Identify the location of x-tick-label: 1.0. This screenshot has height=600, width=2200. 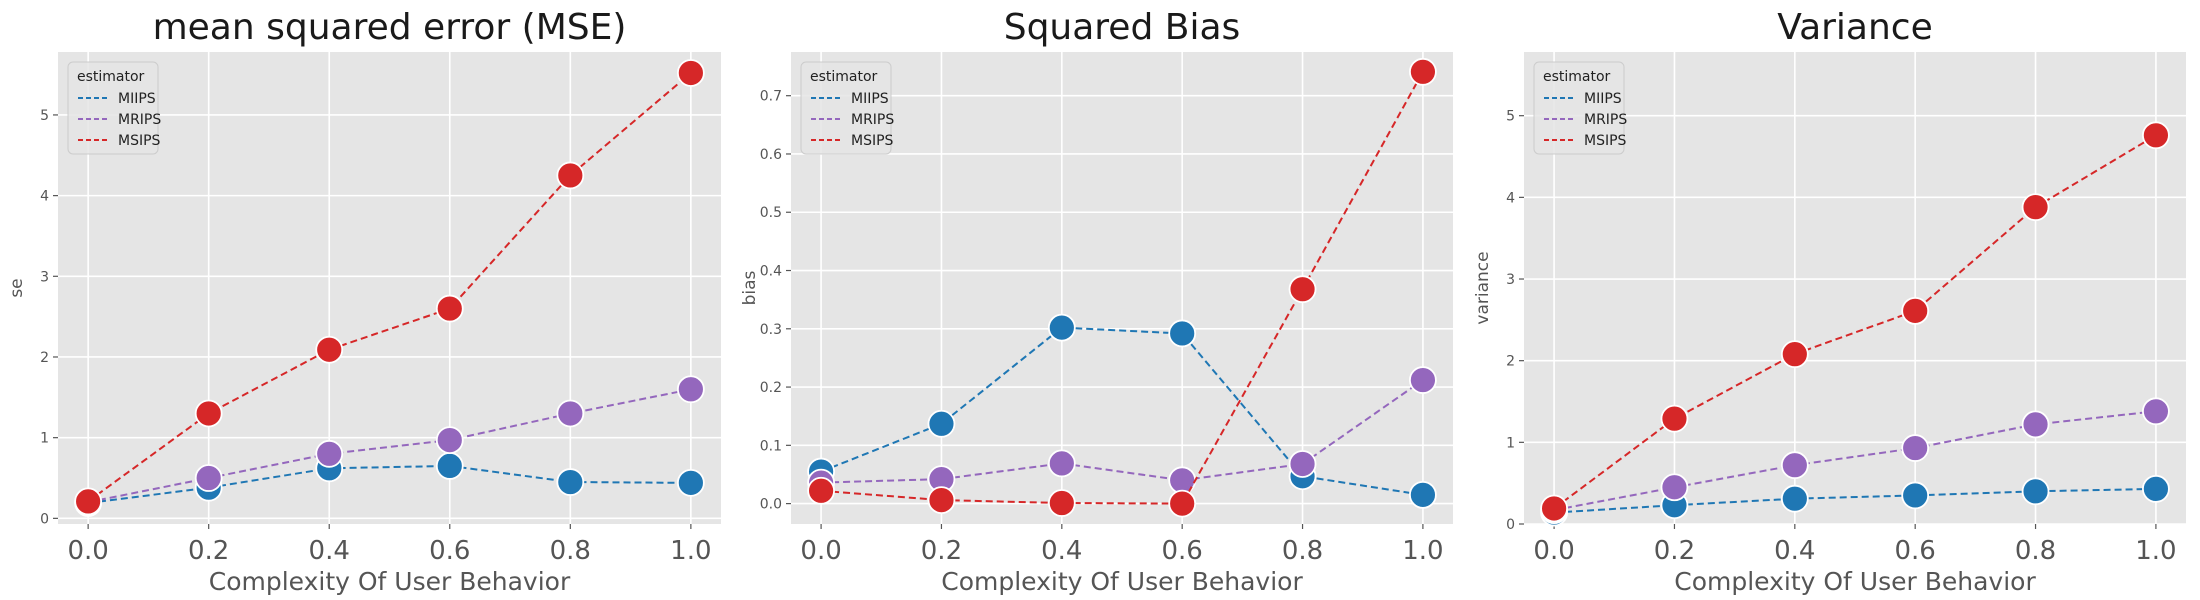
(1422, 551).